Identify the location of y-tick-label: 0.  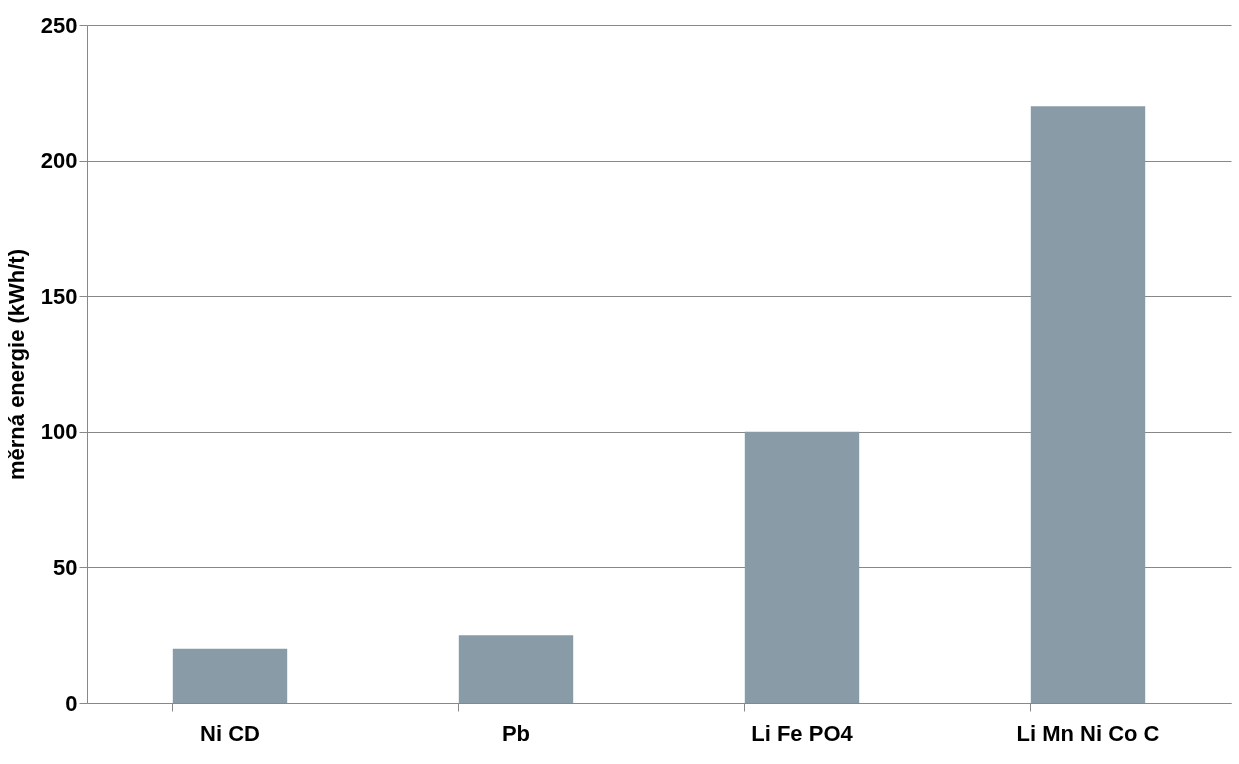
(71, 703).